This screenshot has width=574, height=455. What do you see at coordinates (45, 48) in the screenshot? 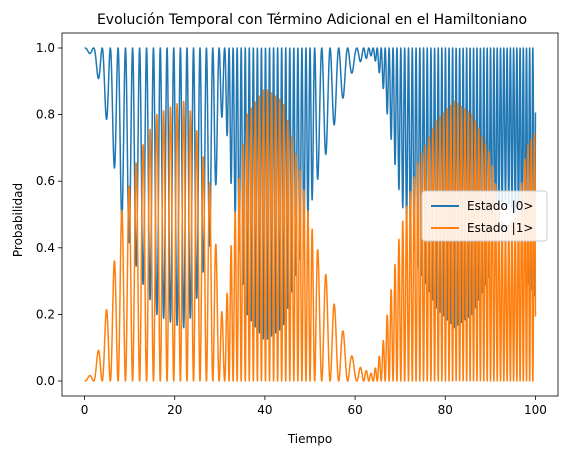
I see `y-tick-label: 1.0` at bounding box center [45, 48].